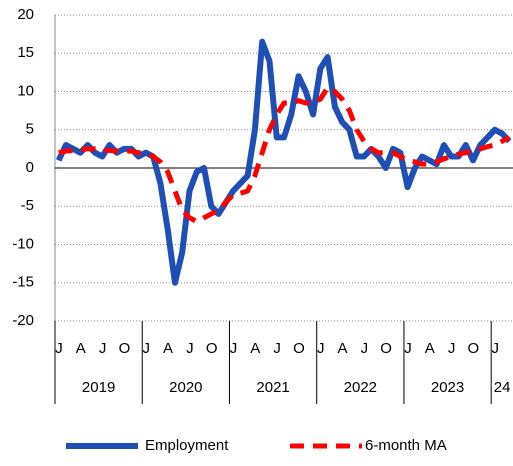  I want to click on y-tick-label: -15, so click(23, 282).